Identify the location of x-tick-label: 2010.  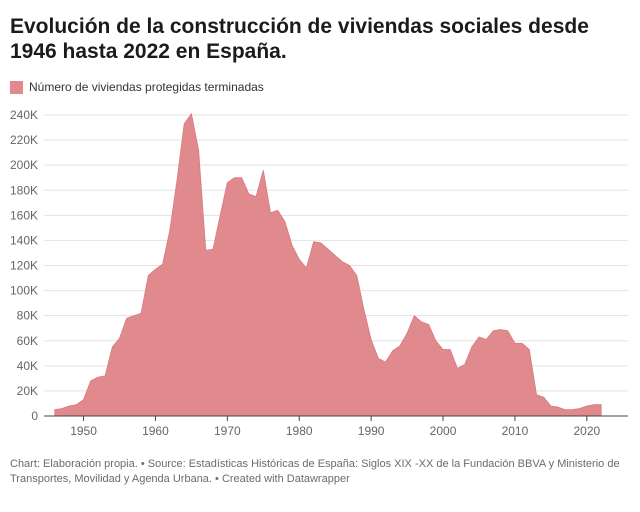
(515, 431).